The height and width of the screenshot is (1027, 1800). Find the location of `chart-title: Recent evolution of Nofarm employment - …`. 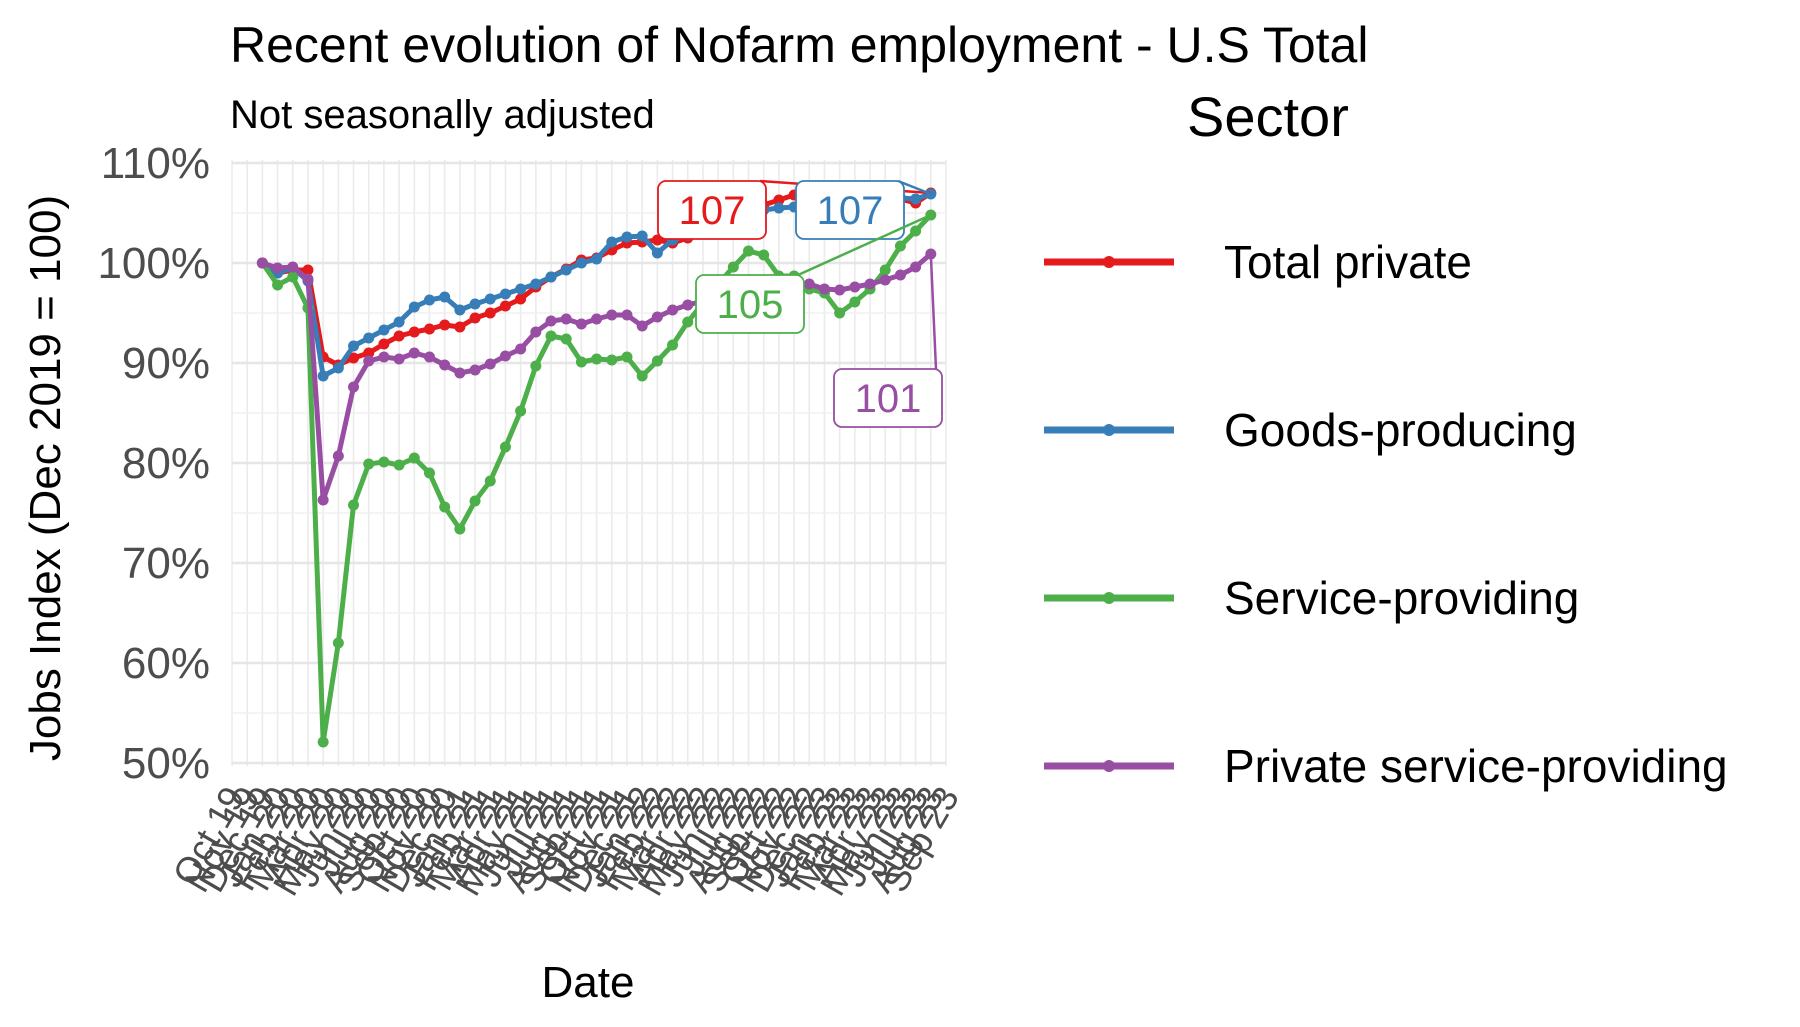

chart-title: Recent evolution of Nofarm employment - … is located at coordinates (799, 45).